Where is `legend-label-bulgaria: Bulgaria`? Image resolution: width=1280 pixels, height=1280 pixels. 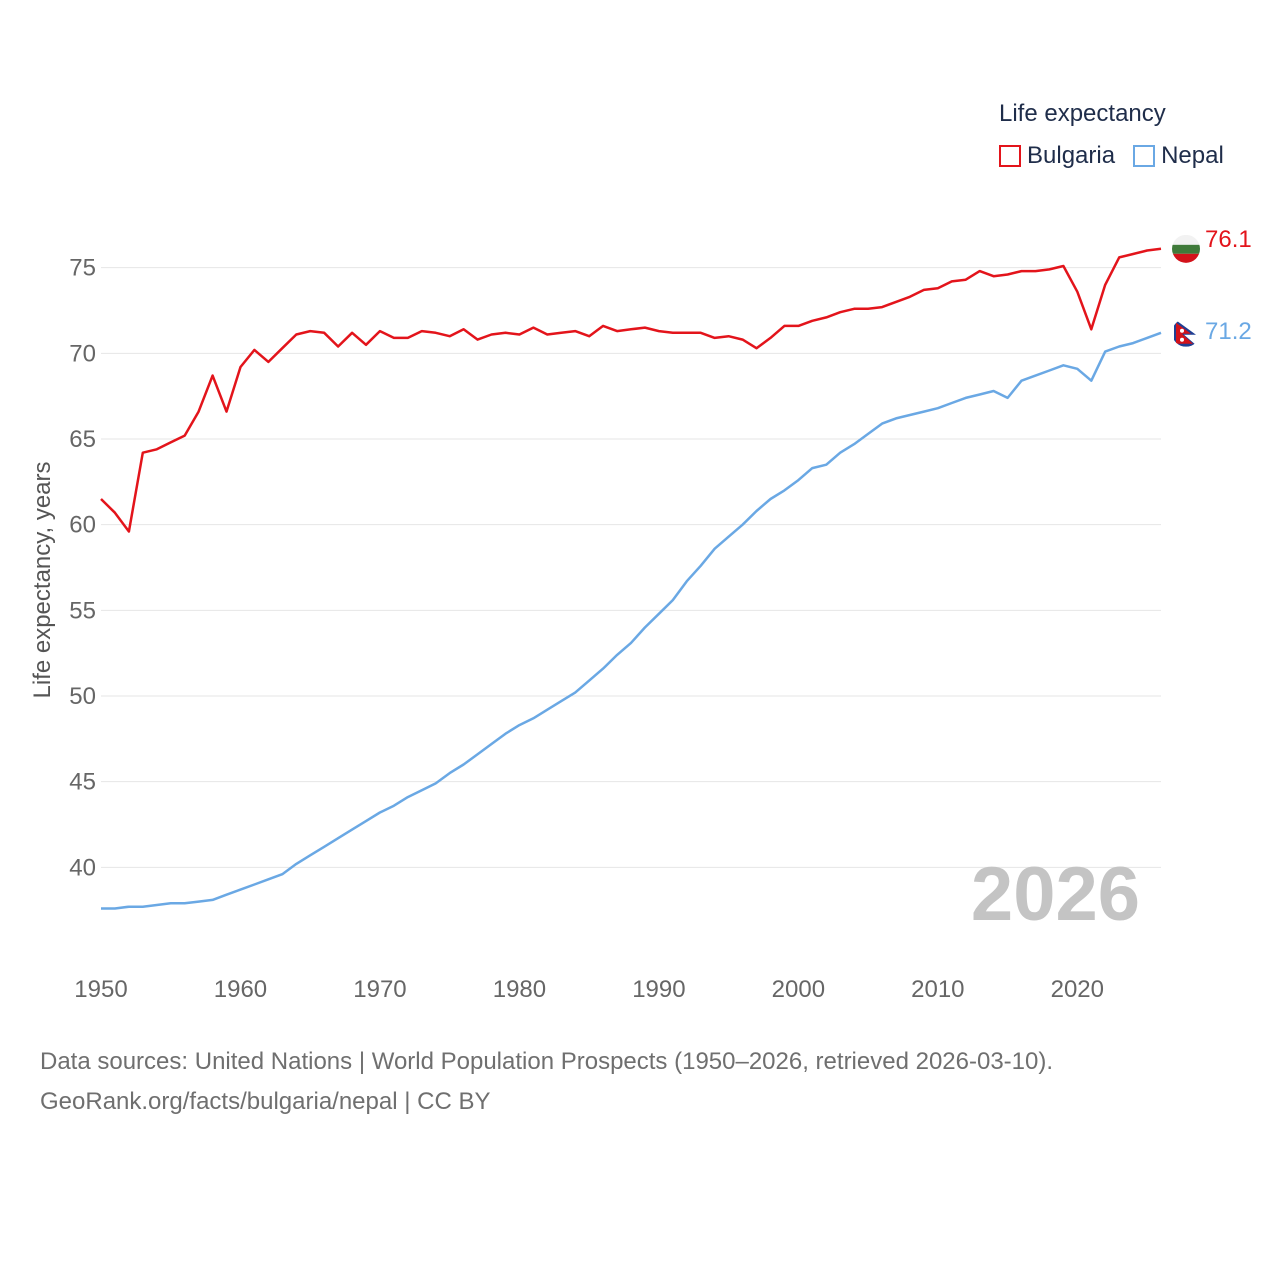
legend-label-bulgaria: Bulgaria is located at coordinates (1071, 155).